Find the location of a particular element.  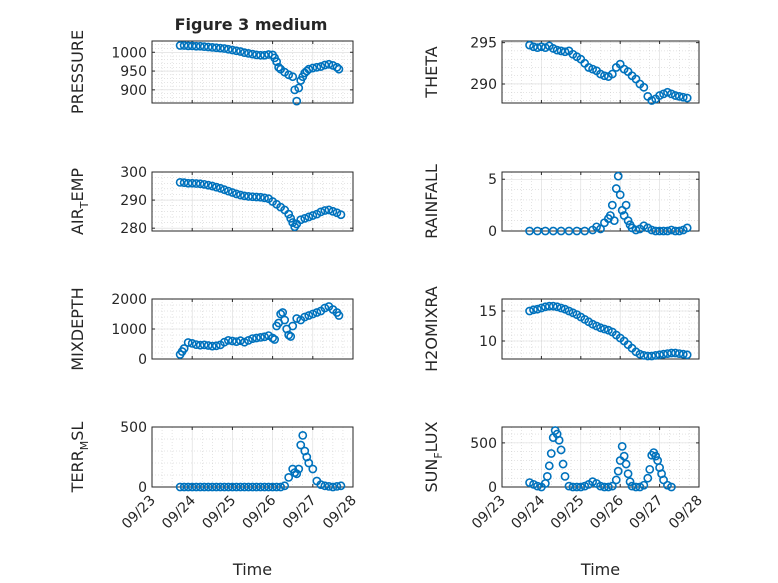

terr_msl-ylabel: TERRMSL is located at coordinates (79, 458).